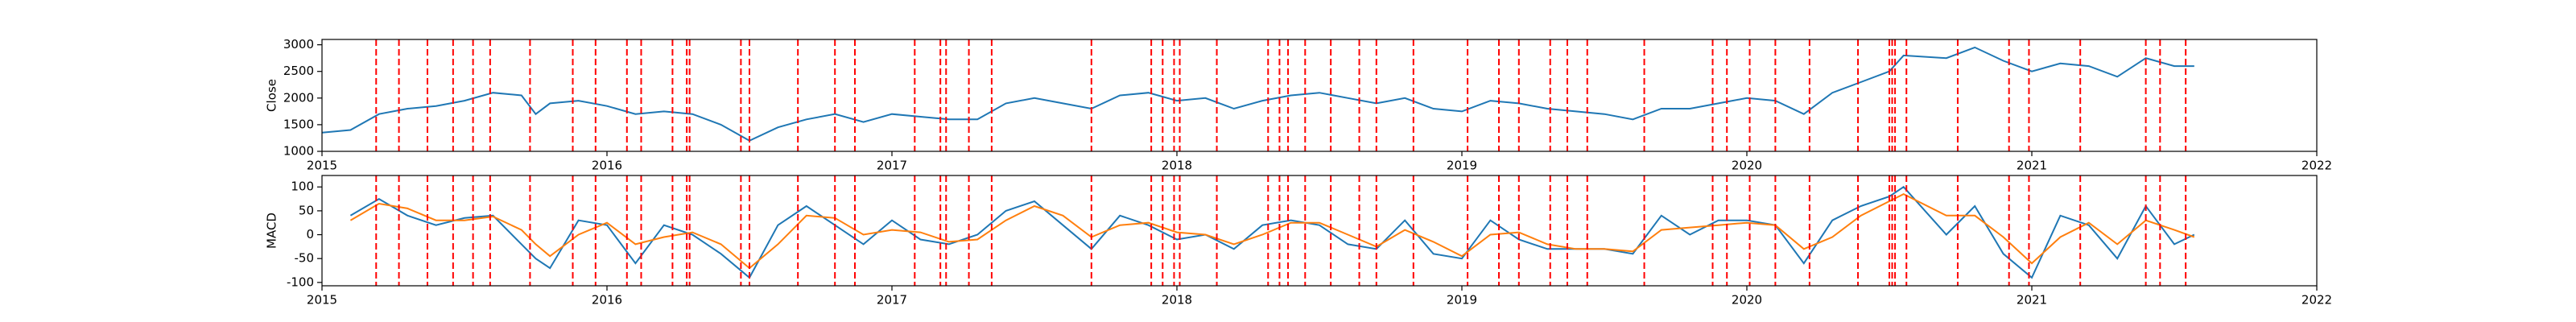 The image size is (2576, 322). What do you see at coordinates (272, 231) in the screenshot?
I see `y-axis-label: MACD` at bounding box center [272, 231].